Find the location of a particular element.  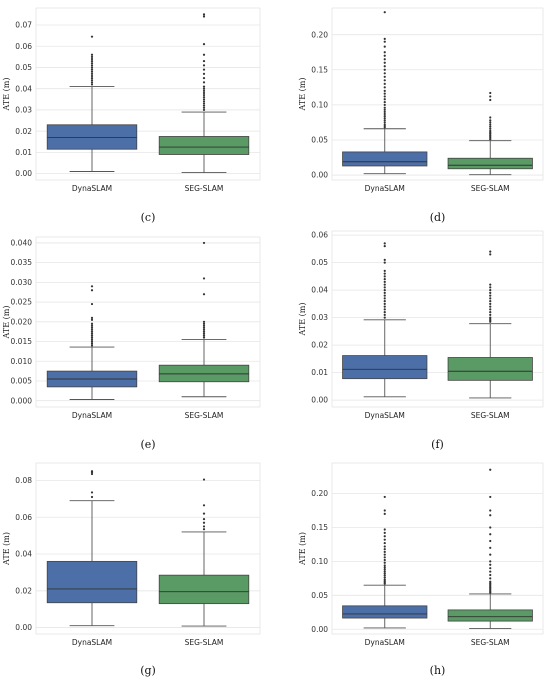

y-tick-label: 0.040 is located at coordinates (22, 243).